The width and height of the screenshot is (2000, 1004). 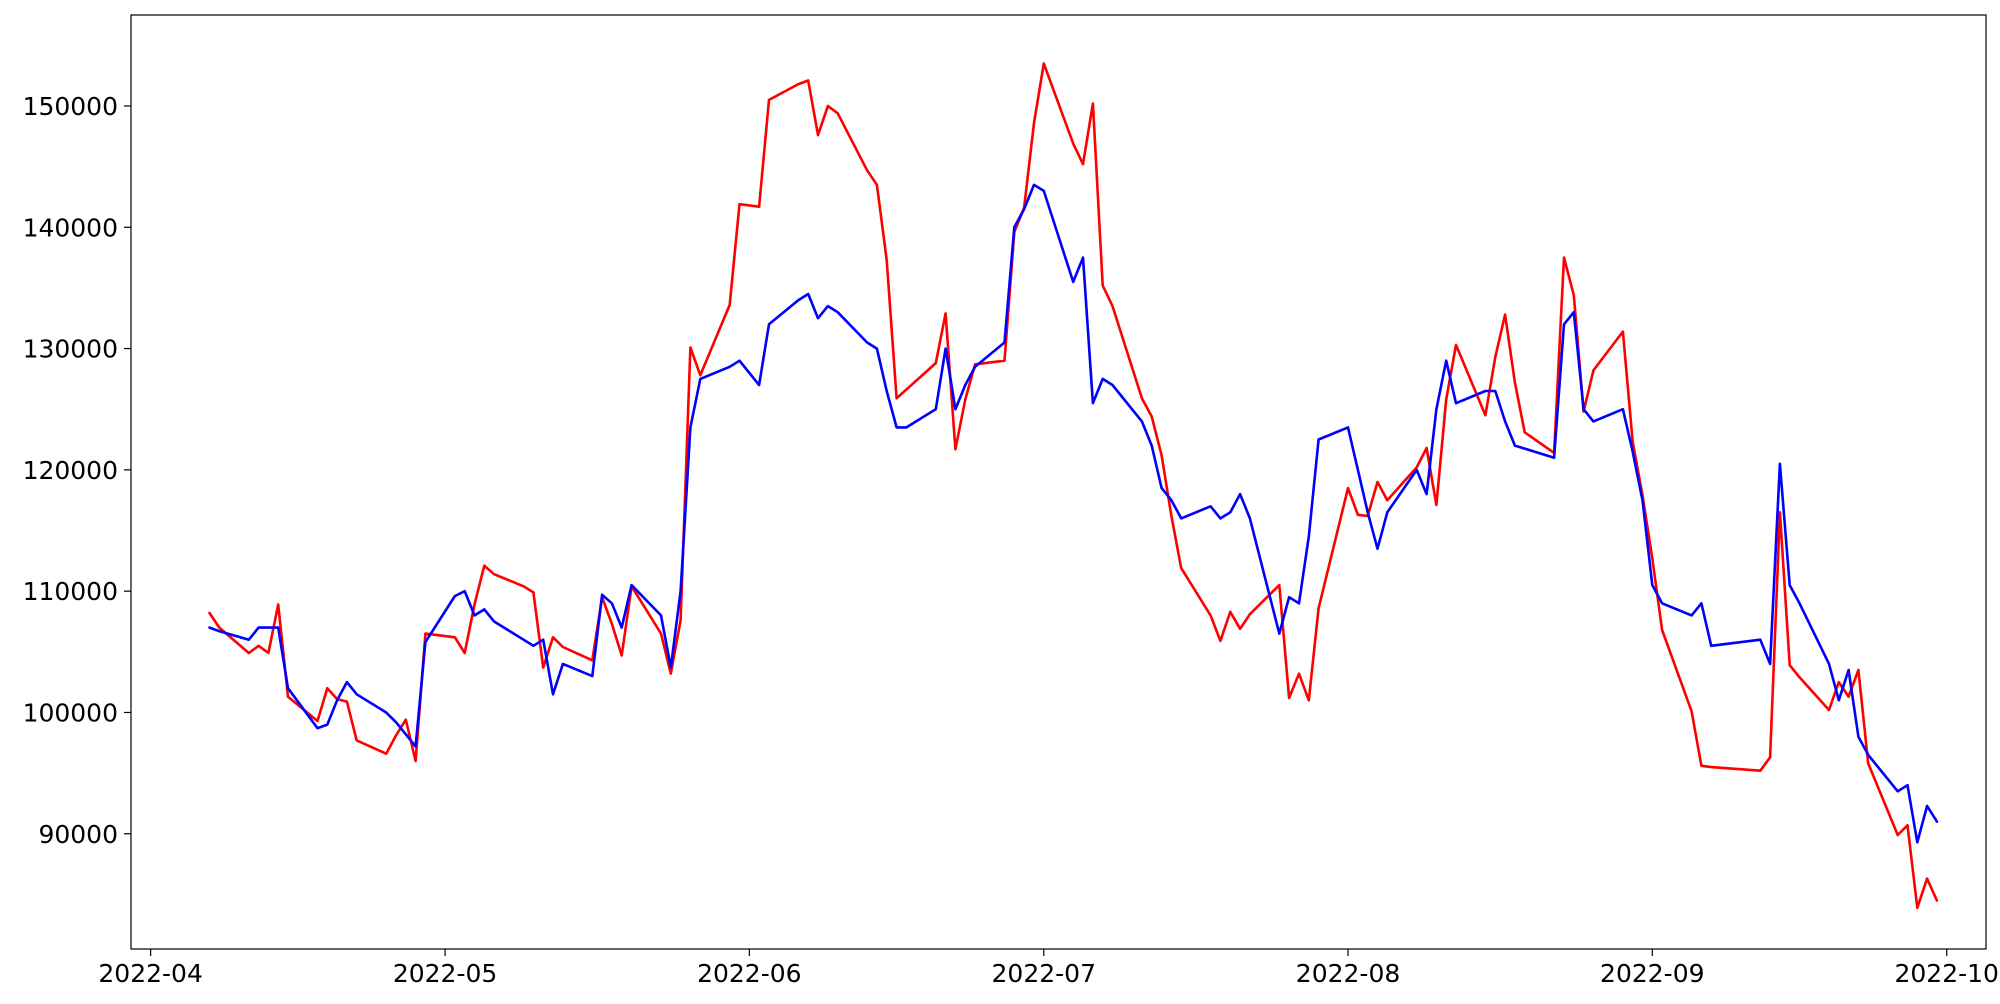 What do you see at coordinates (1652, 973) in the screenshot?
I see `x-tick-label: 2022-09` at bounding box center [1652, 973].